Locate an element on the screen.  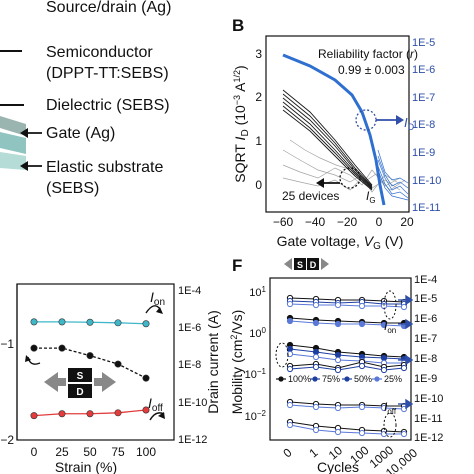
panel-f-ion-label: Ion is located at coordinates (390, 327).